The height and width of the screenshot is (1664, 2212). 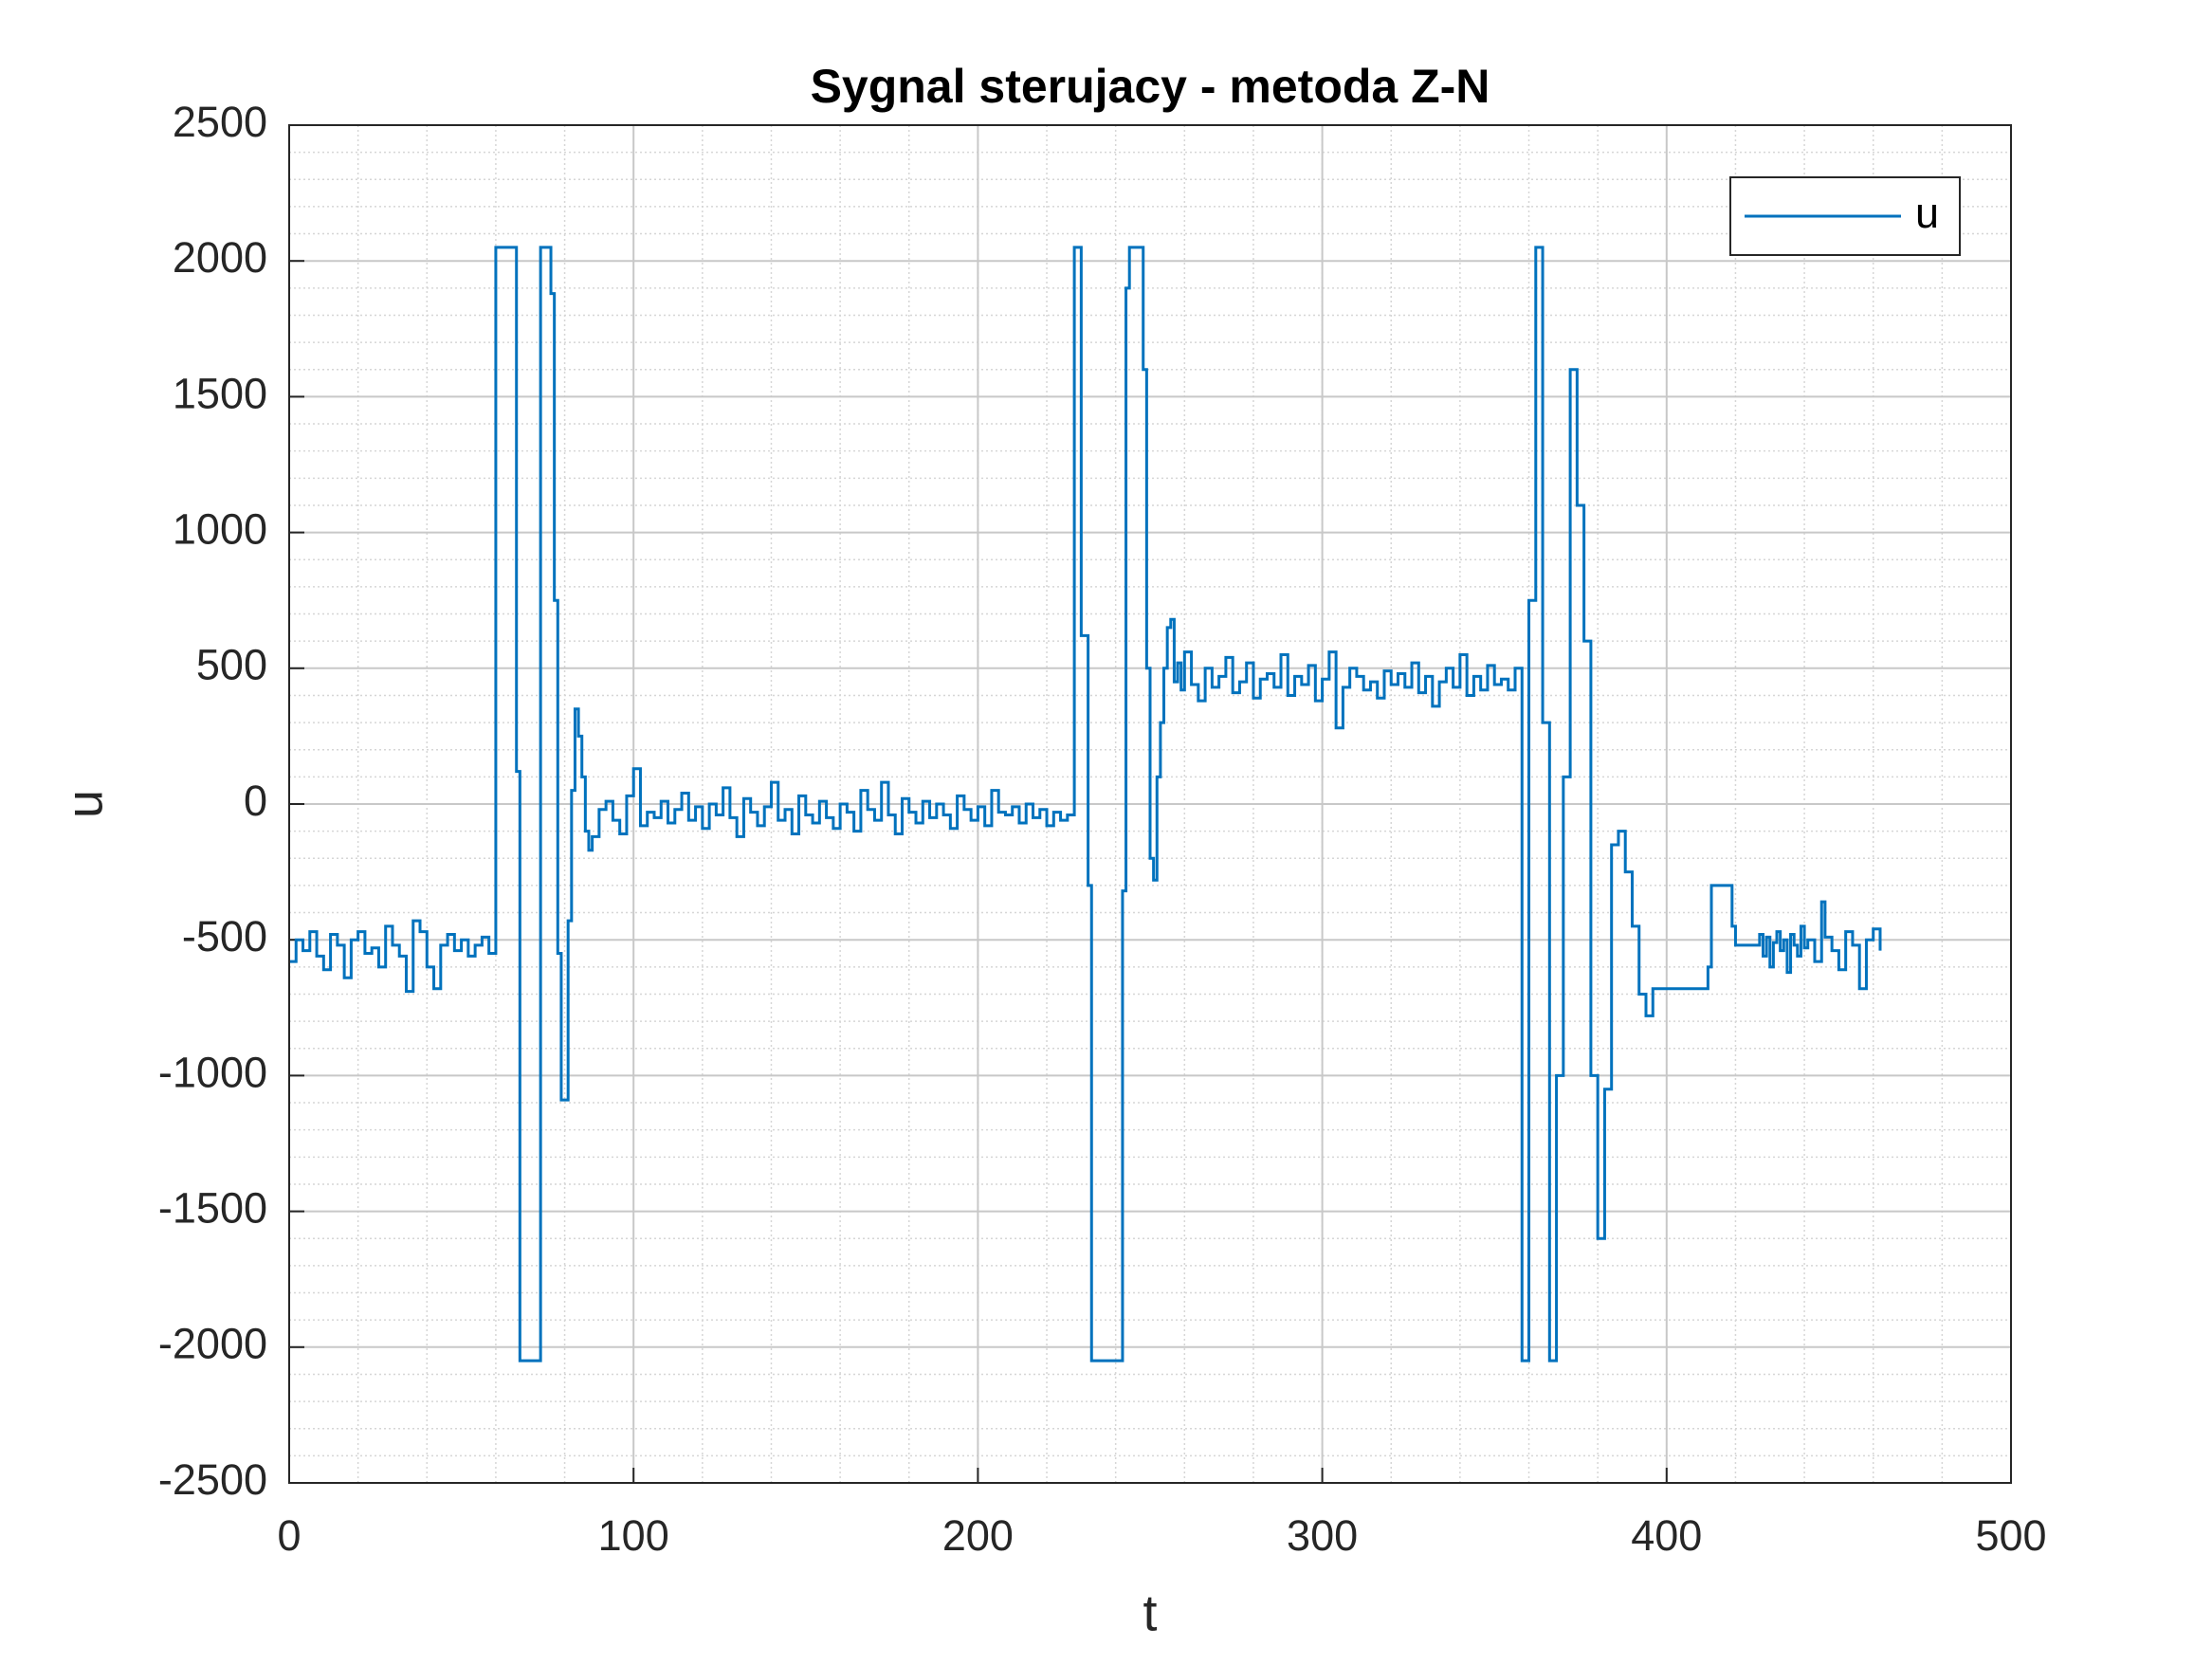 I want to click on x-tick-label: 500, so click(x=2010, y=1535).